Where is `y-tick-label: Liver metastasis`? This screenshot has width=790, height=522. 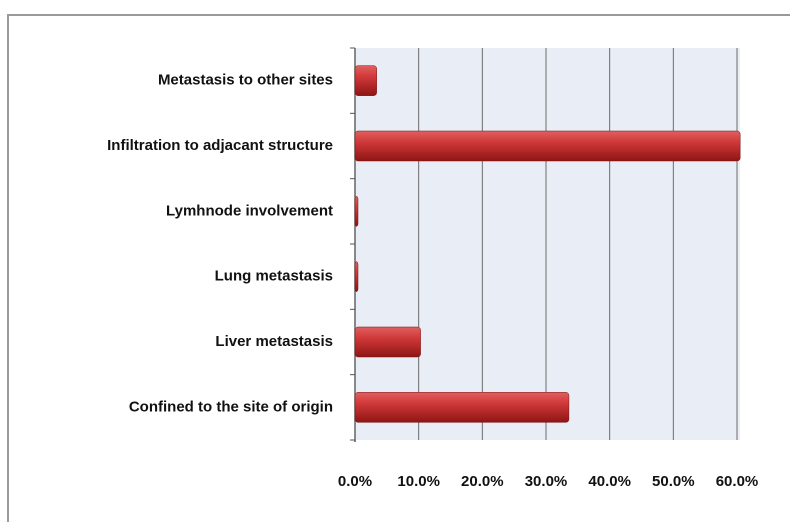 y-tick-label: Liver metastasis is located at coordinates (274, 341).